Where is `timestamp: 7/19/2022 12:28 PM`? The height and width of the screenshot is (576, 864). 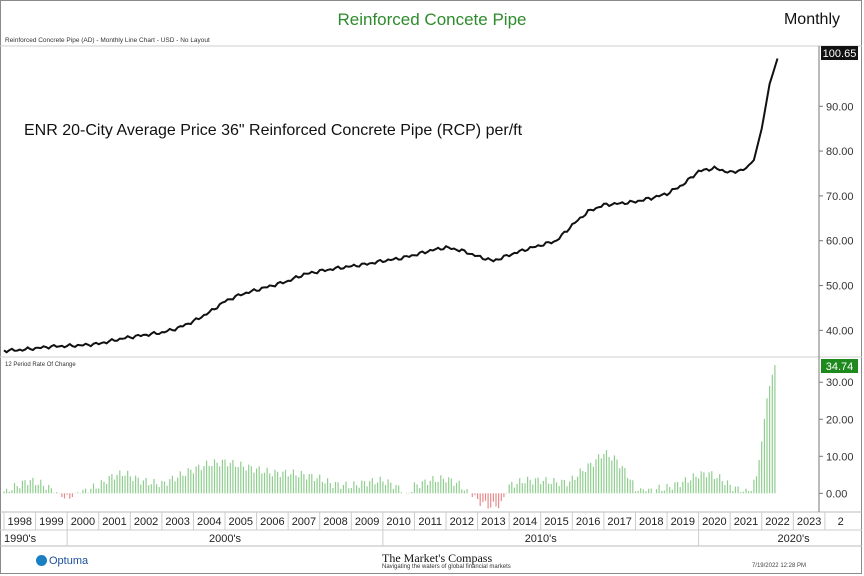 timestamp: 7/19/2022 12:28 PM is located at coordinates (778, 566).